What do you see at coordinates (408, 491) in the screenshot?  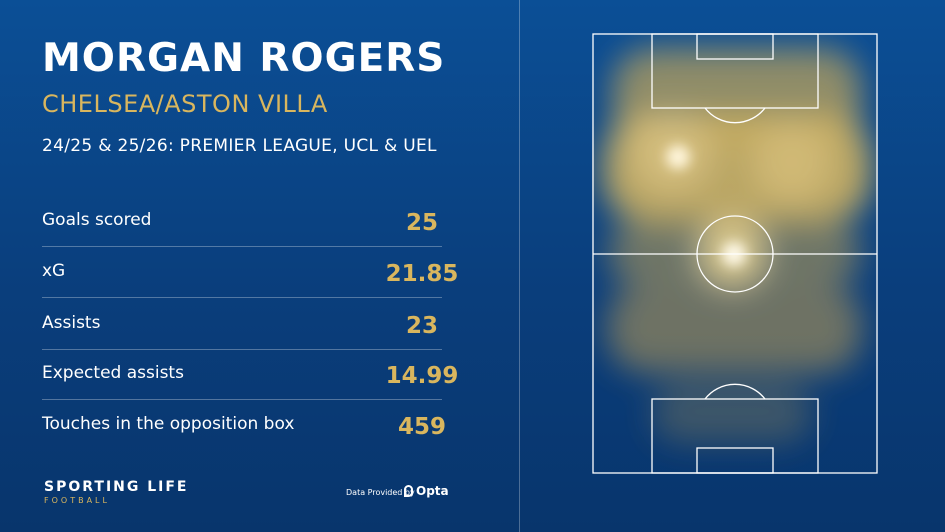 I see `opta-logo-icon` at bounding box center [408, 491].